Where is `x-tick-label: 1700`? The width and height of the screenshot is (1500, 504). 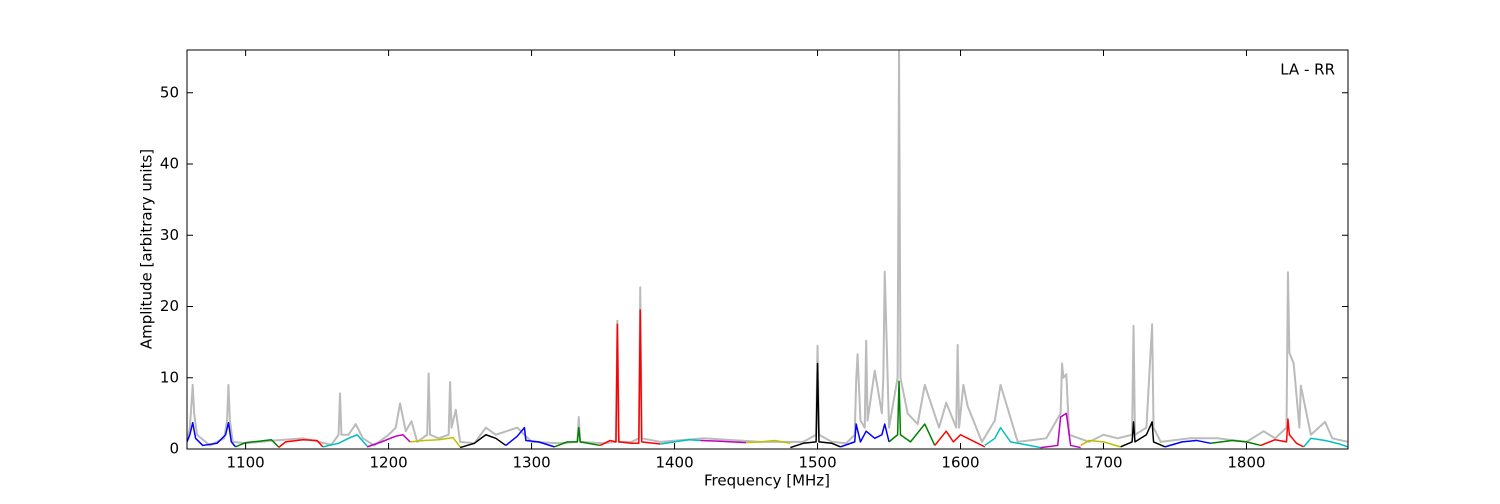 x-tick-label: 1700 is located at coordinates (1103, 463).